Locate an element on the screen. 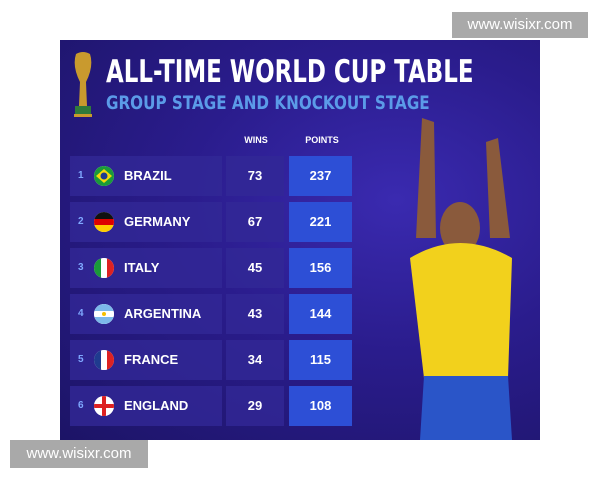 The height and width of the screenshot is (480, 600). country-cell: 6 ENGLAND is located at coordinates (146, 406).